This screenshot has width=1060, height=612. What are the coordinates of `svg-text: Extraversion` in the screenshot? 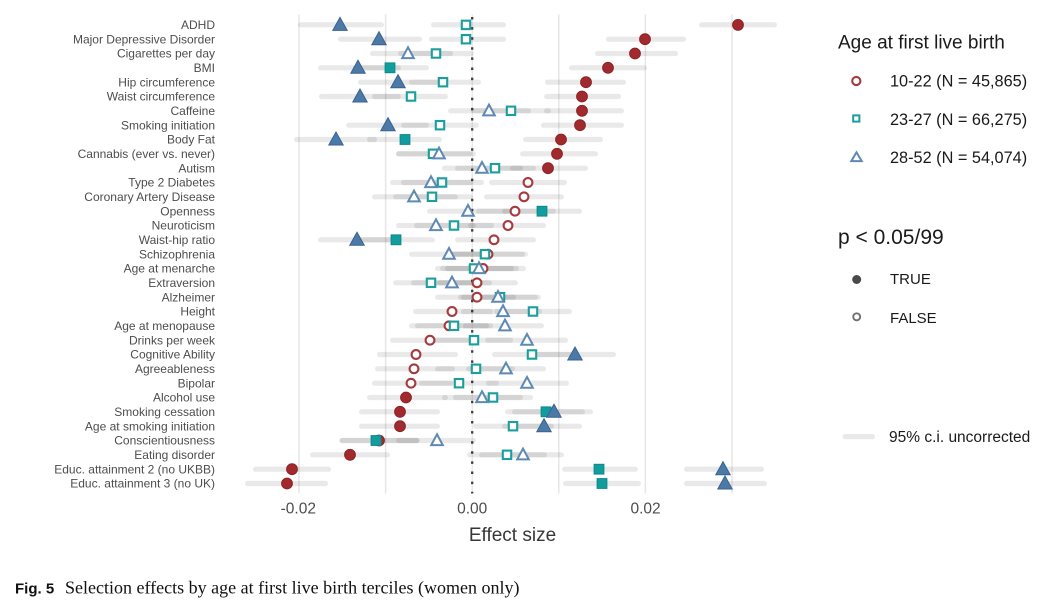 It's located at (181, 283).